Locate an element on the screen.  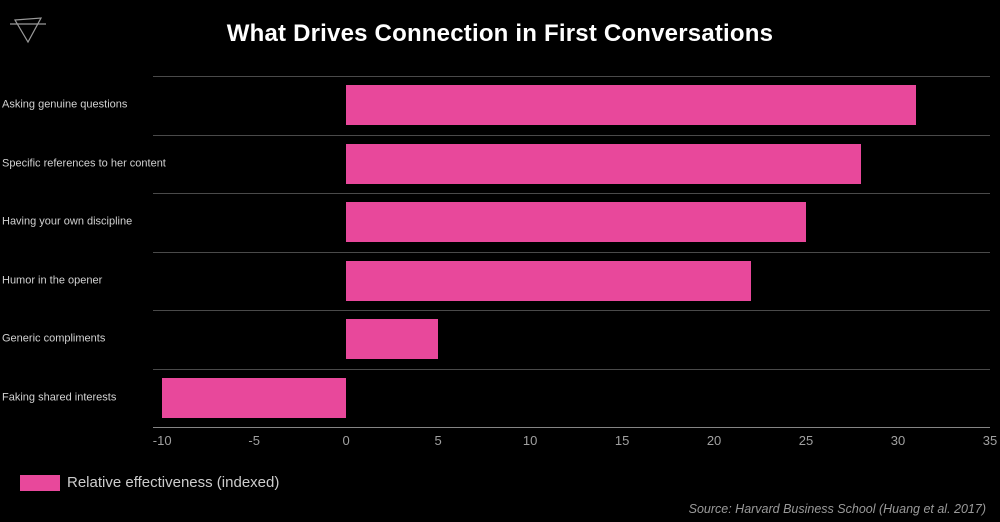
legend-label: Relative effectiveness (indexed) is located at coordinates (173, 482).